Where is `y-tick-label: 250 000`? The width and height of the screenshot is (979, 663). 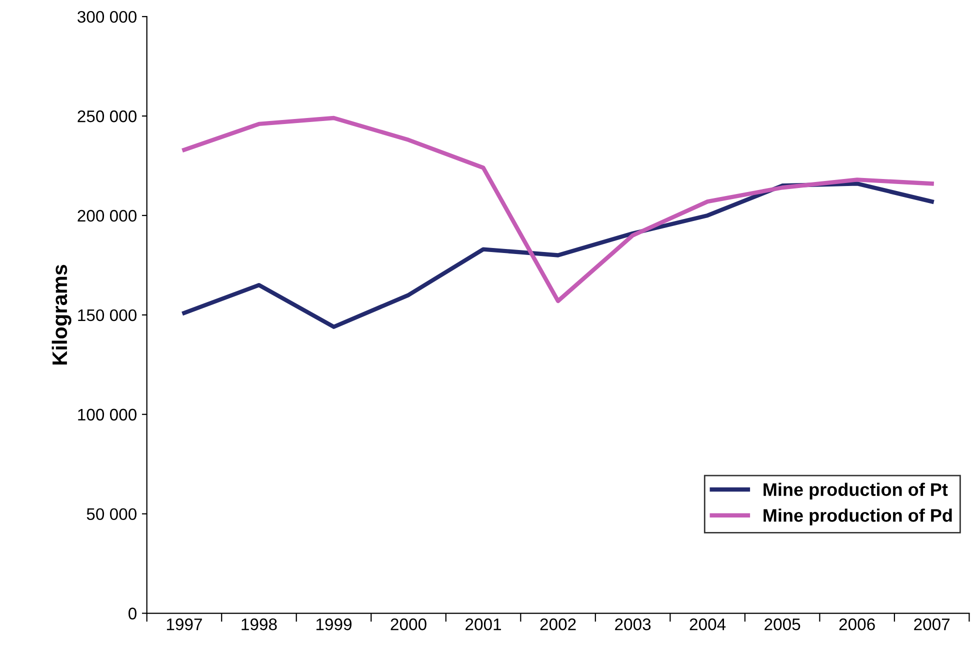 y-tick-label: 250 000 is located at coordinates (107, 116).